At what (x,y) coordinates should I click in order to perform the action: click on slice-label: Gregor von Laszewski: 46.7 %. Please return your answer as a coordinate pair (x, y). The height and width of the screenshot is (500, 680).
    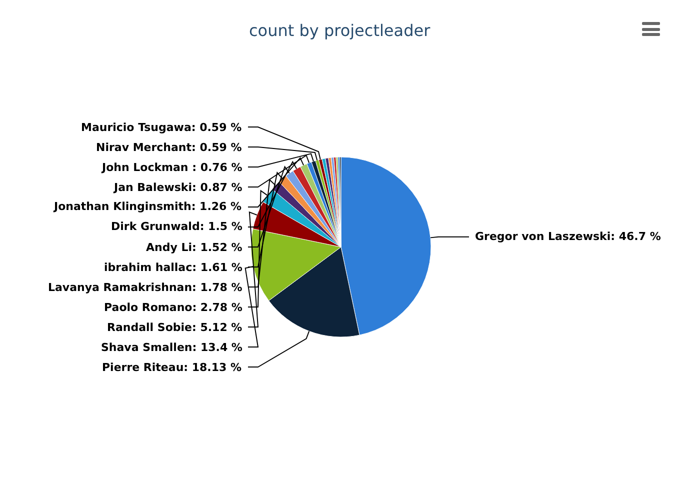
    Looking at the image, I should click on (568, 236).